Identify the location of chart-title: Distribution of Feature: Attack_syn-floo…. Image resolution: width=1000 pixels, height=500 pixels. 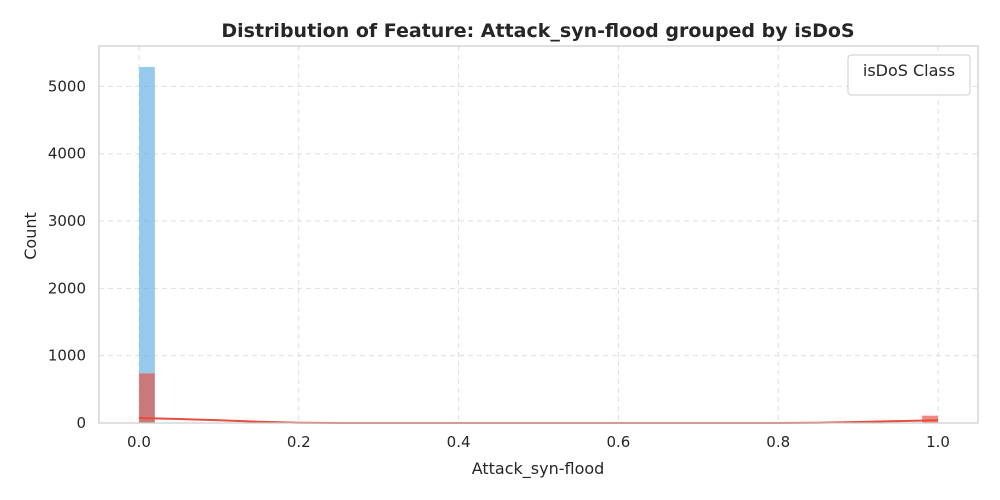
(537, 31).